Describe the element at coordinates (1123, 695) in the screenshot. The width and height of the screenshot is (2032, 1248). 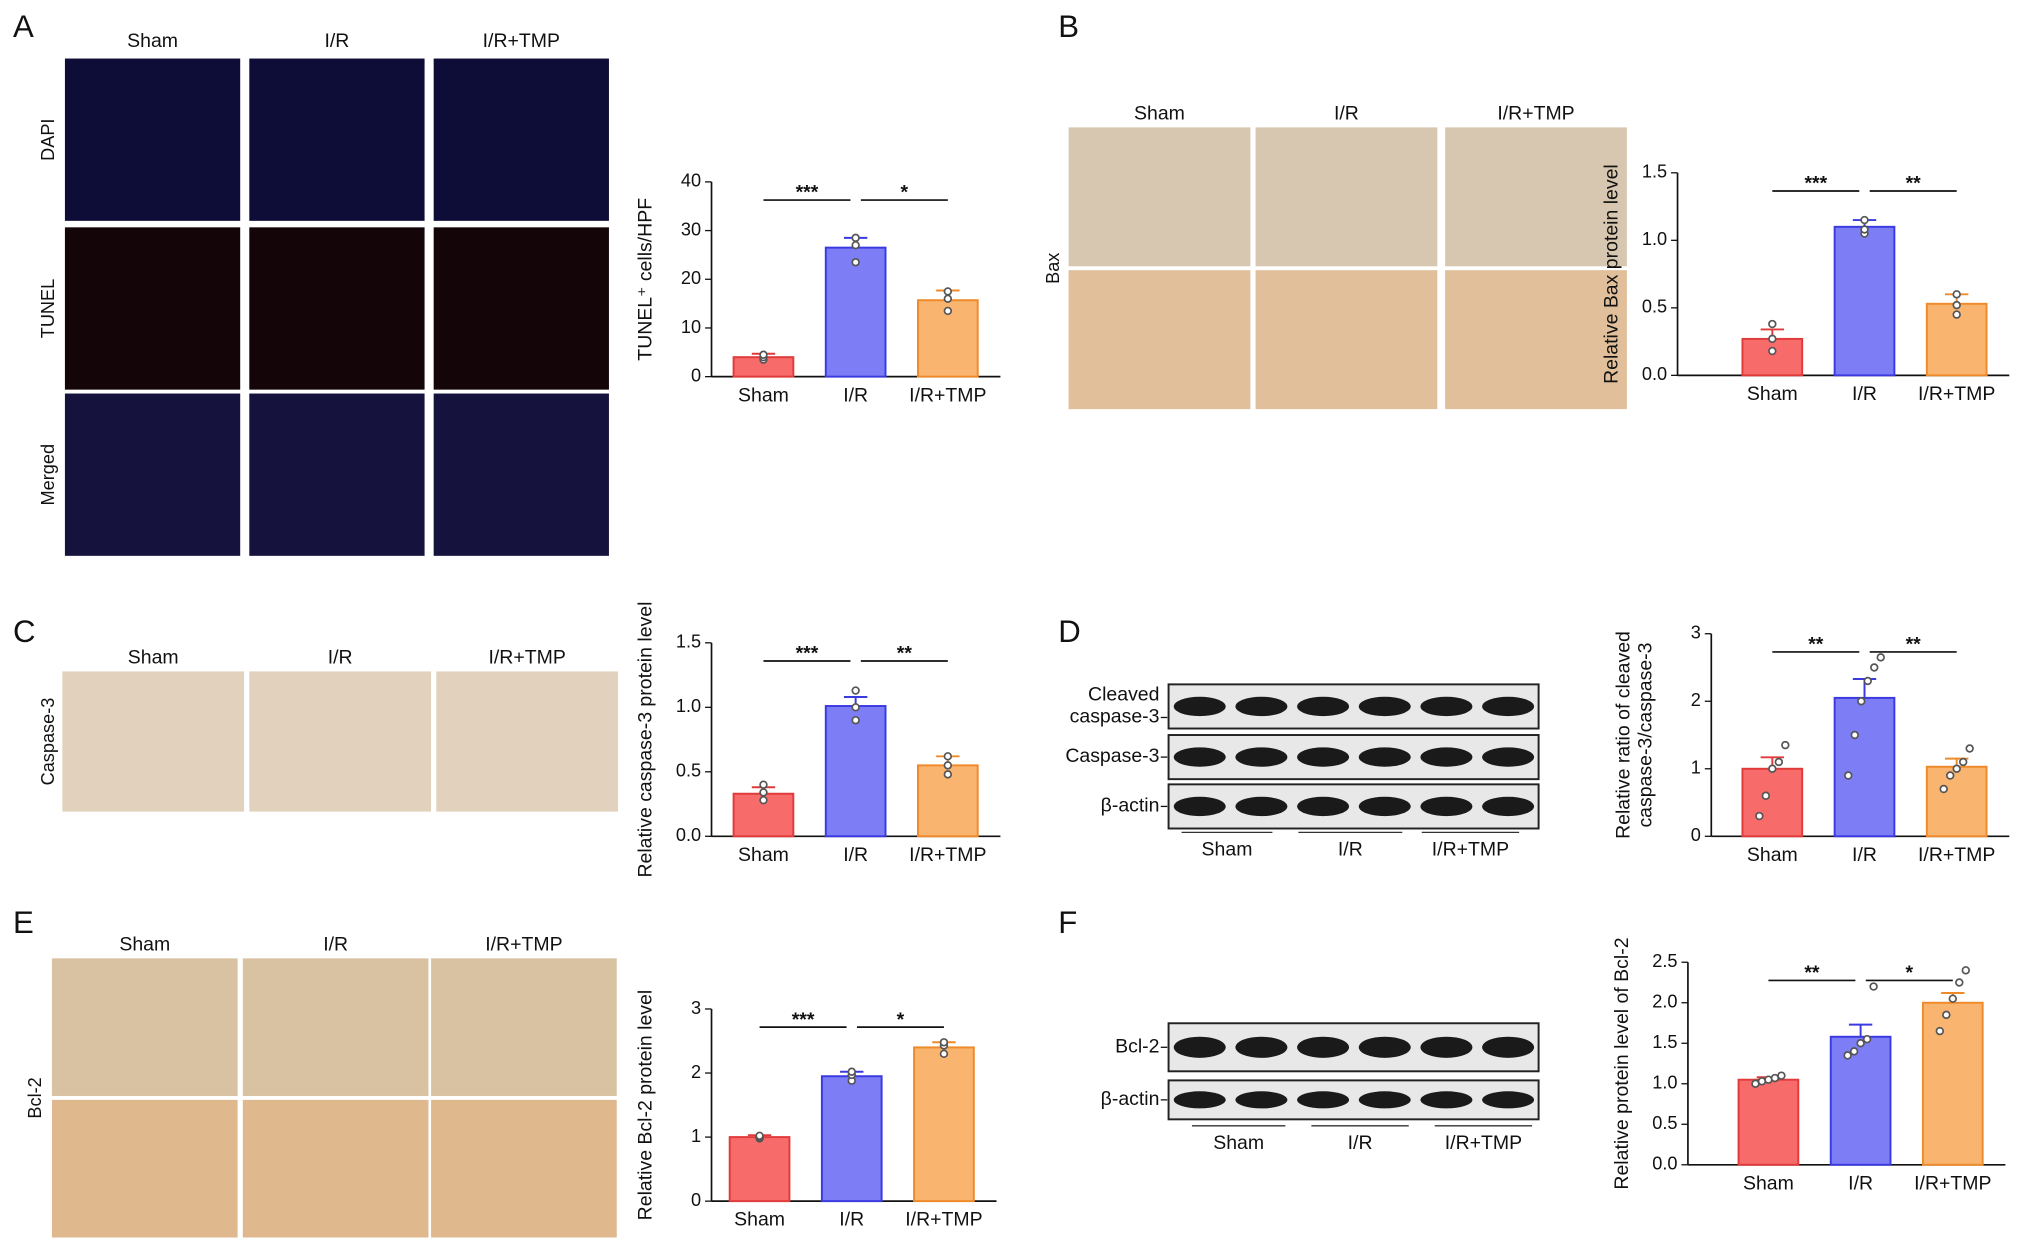
I see `blot-label: Cleaved` at that location.